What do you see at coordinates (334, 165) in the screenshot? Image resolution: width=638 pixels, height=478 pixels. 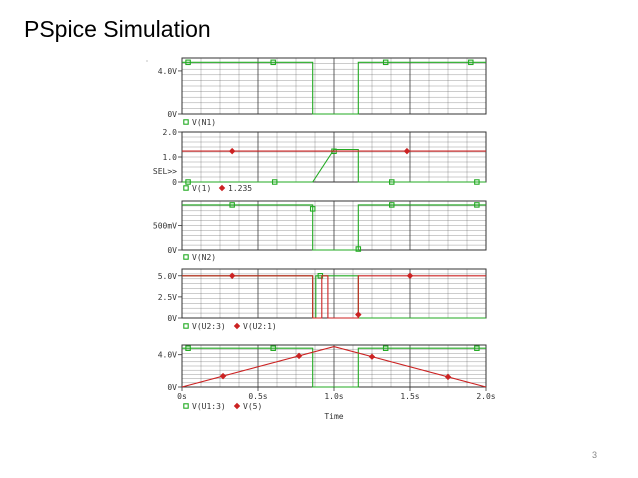 I see `panel-v1-series-v-1-` at bounding box center [334, 165].